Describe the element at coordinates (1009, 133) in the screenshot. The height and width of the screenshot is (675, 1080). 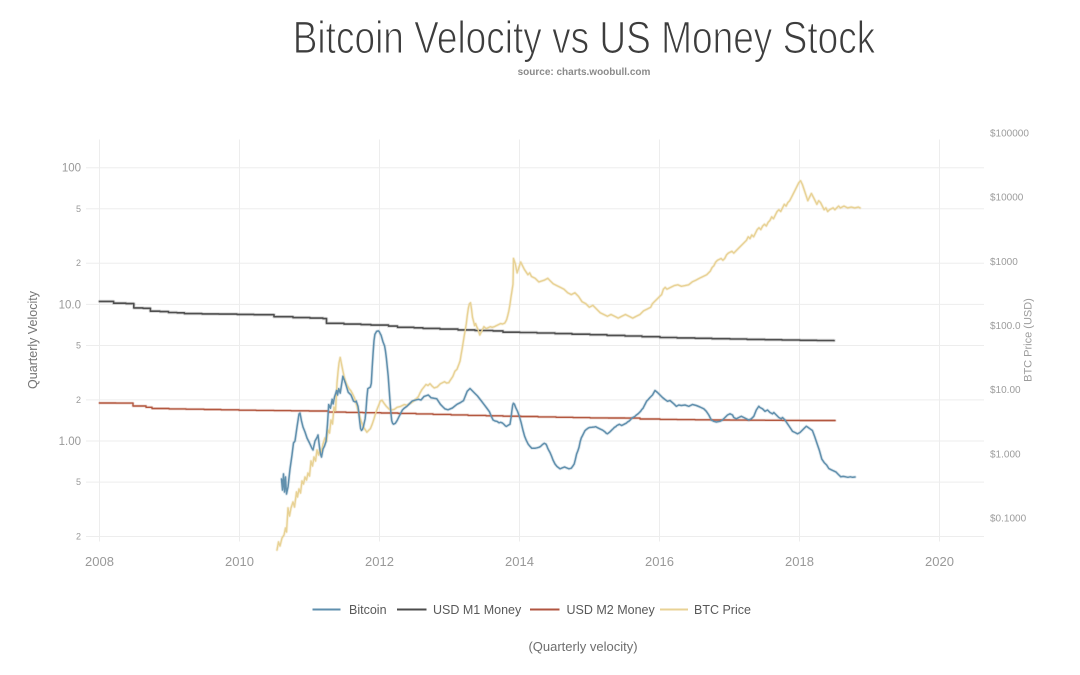
I see `svg-text: $100000` at that location.